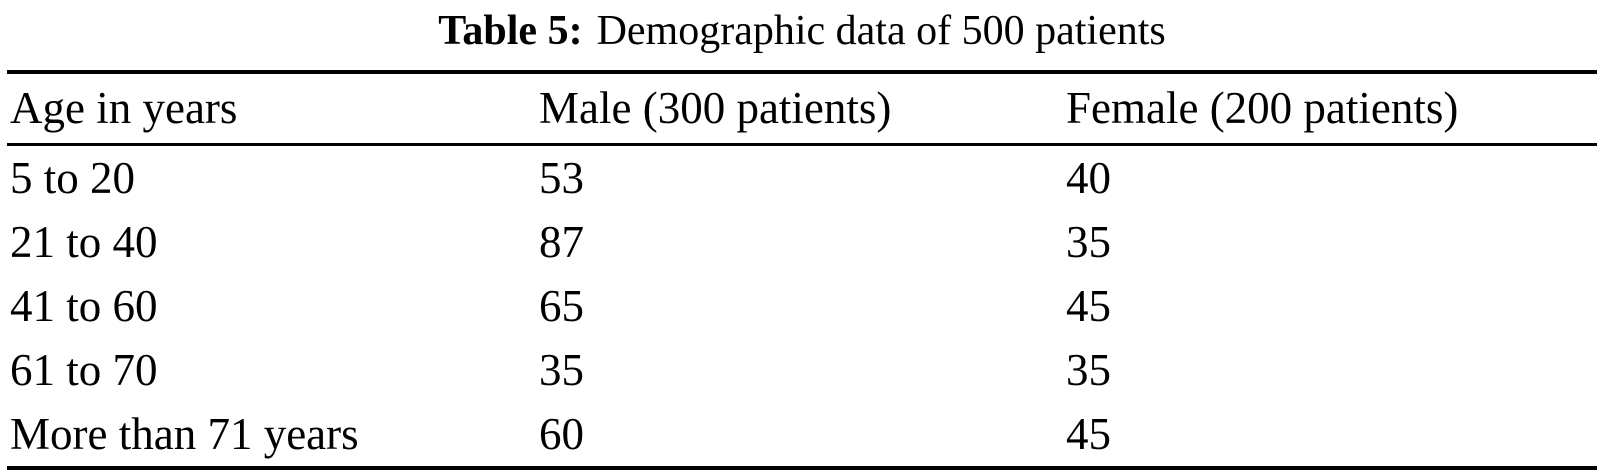 The width and height of the screenshot is (1604, 475). Describe the element at coordinates (84, 369) in the screenshot. I see `age-cell: 61 to 70` at that location.